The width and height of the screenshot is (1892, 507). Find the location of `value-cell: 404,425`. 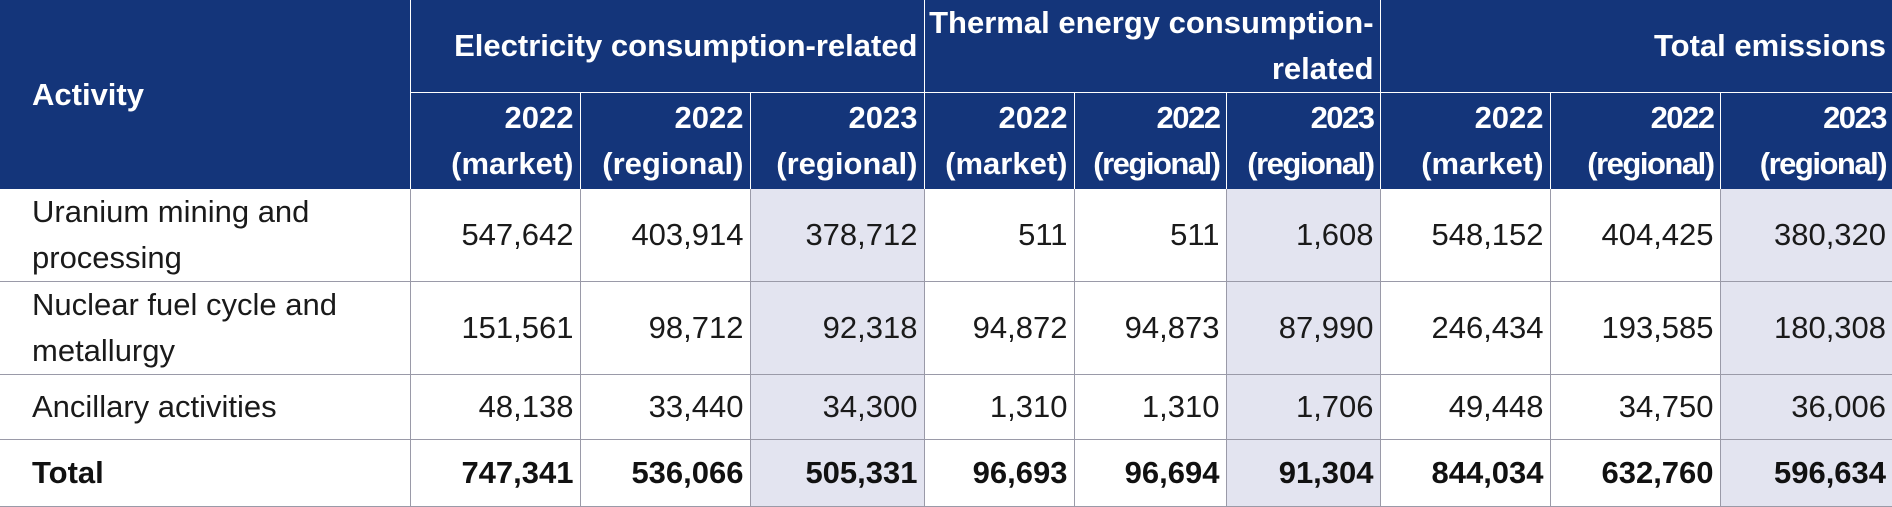

value-cell: 404,425 is located at coordinates (1635, 235).